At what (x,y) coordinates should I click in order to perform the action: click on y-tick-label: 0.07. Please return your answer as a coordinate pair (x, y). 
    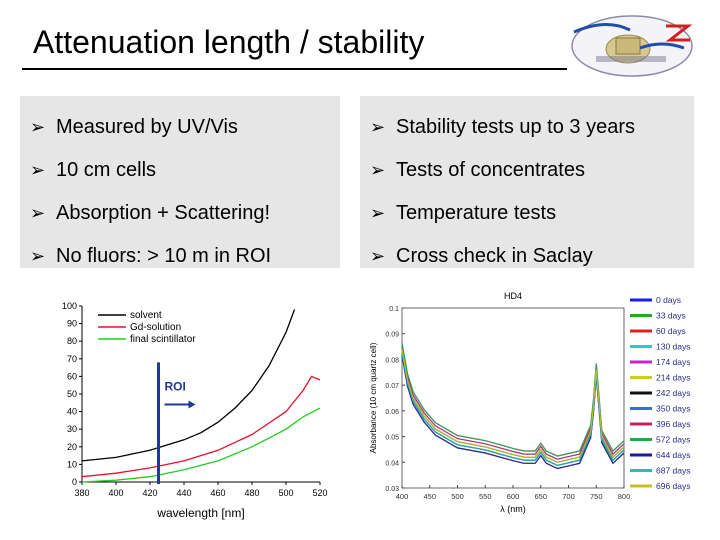
    Looking at the image, I should click on (392, 386).